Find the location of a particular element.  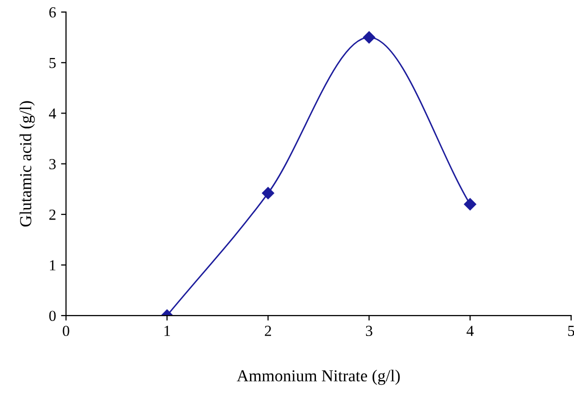

y-axis-title: Glutamic acid (g/l) is located at coordinates (27, 164).